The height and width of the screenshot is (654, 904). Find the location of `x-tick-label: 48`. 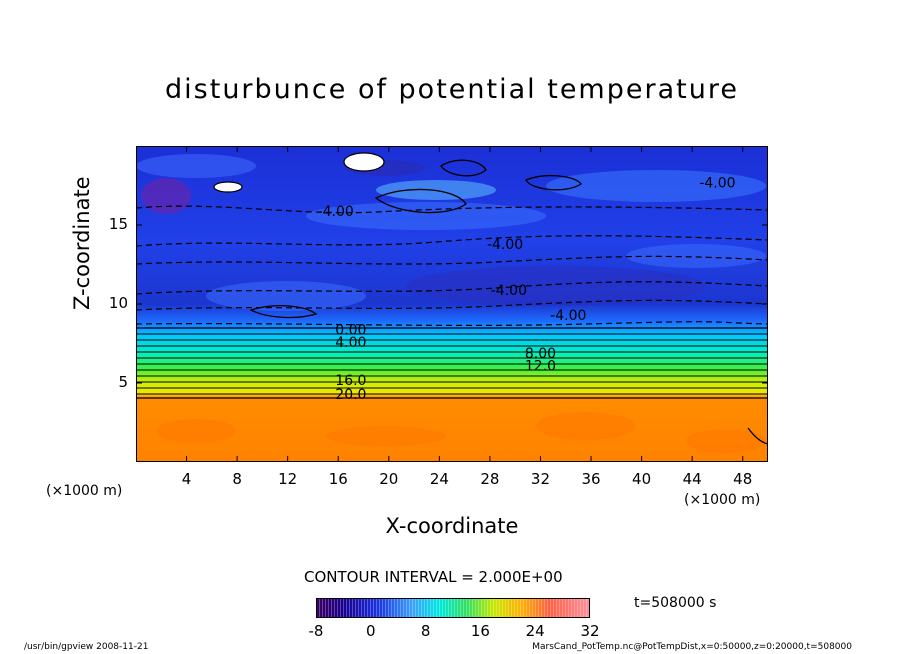

x-tick-label: 48 is located at coordinates (743, 479).